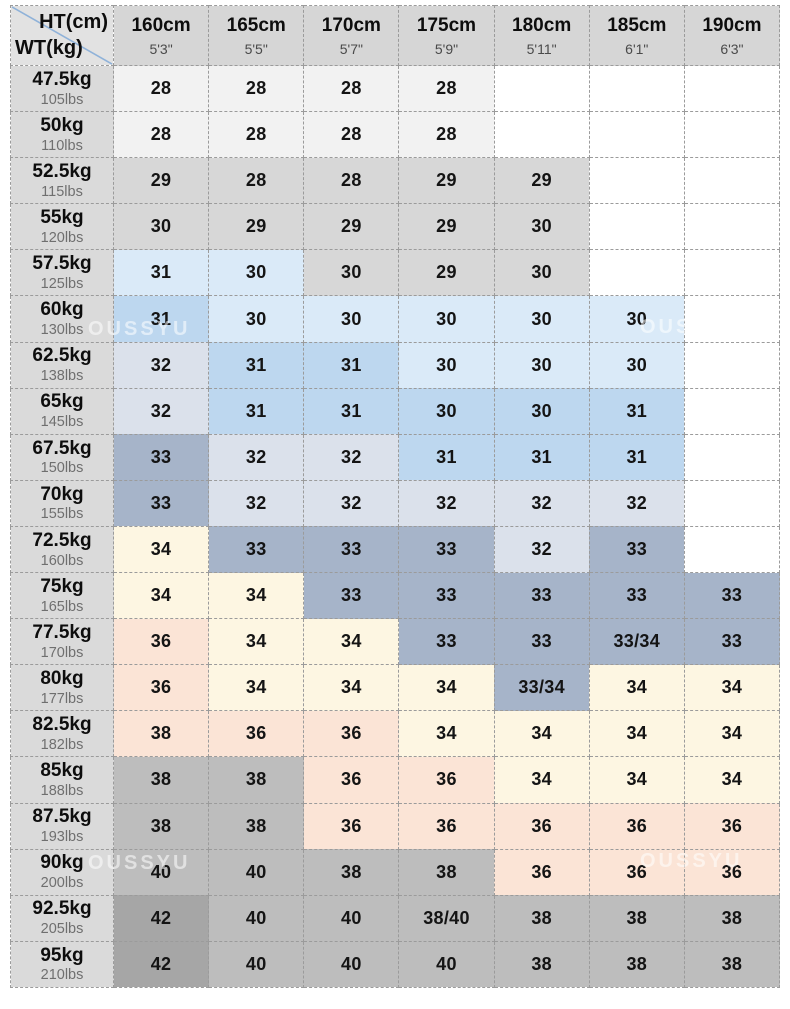  I want to click on weight-label-cell: 80kg 177lbs, so click(62, 688).